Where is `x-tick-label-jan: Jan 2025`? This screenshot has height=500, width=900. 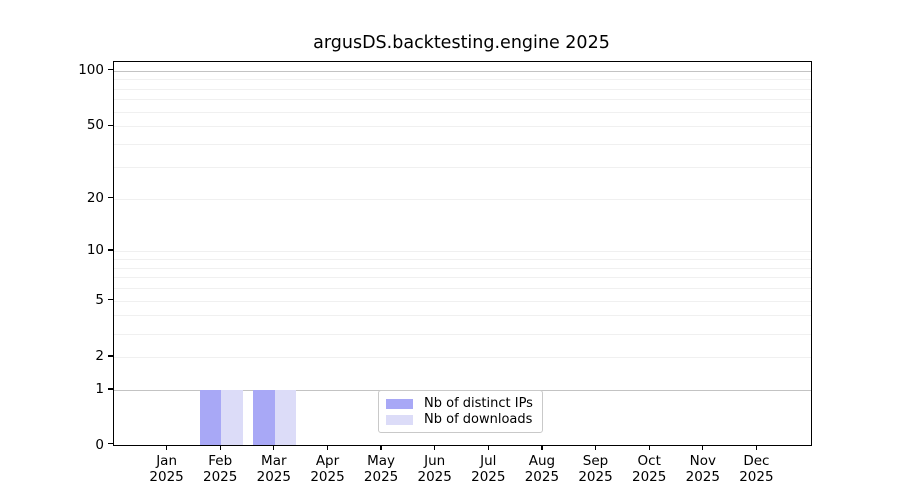
x-tick-label-jan: Jan 2025 is located at coordinates (167, 469).